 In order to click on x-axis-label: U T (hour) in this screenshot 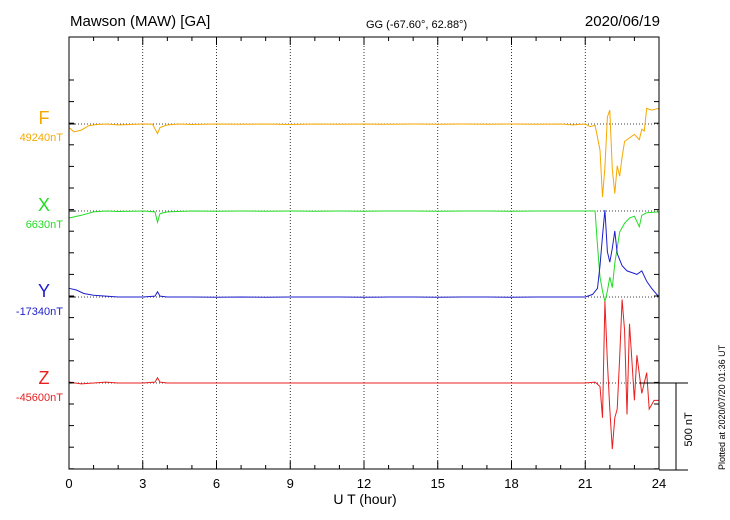, I will do `click(364, 499)`.